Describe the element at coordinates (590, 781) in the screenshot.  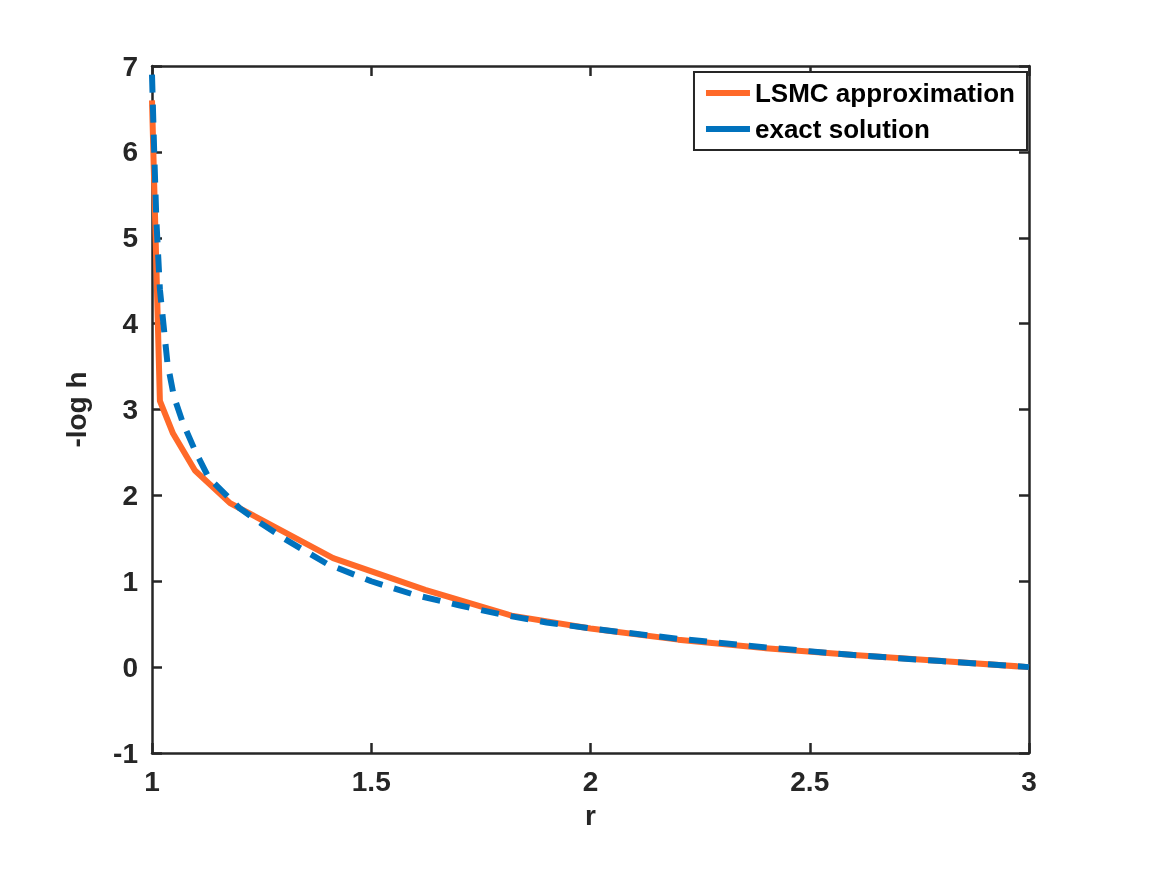
I see `x-tick-label: 2` at that location.